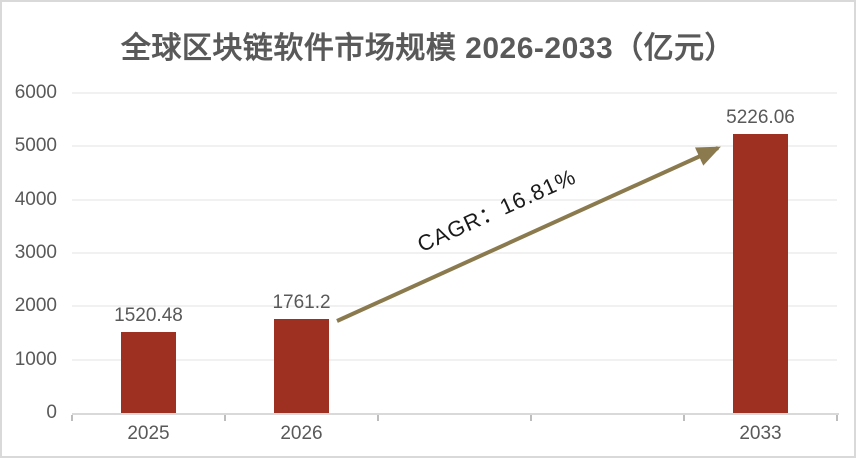  I want to click on y-axis-tick-label: 6000, so click(35, 92).